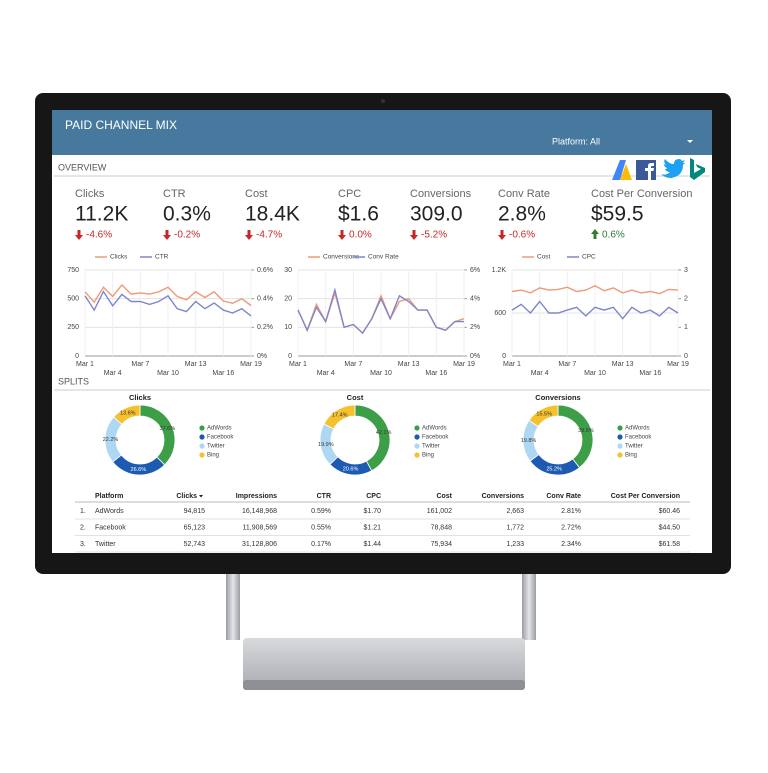  What do you see at coordinates (617, 214) in the screenshot?
I see `kpi-value: $59.5` at bounding box center [617, 214].